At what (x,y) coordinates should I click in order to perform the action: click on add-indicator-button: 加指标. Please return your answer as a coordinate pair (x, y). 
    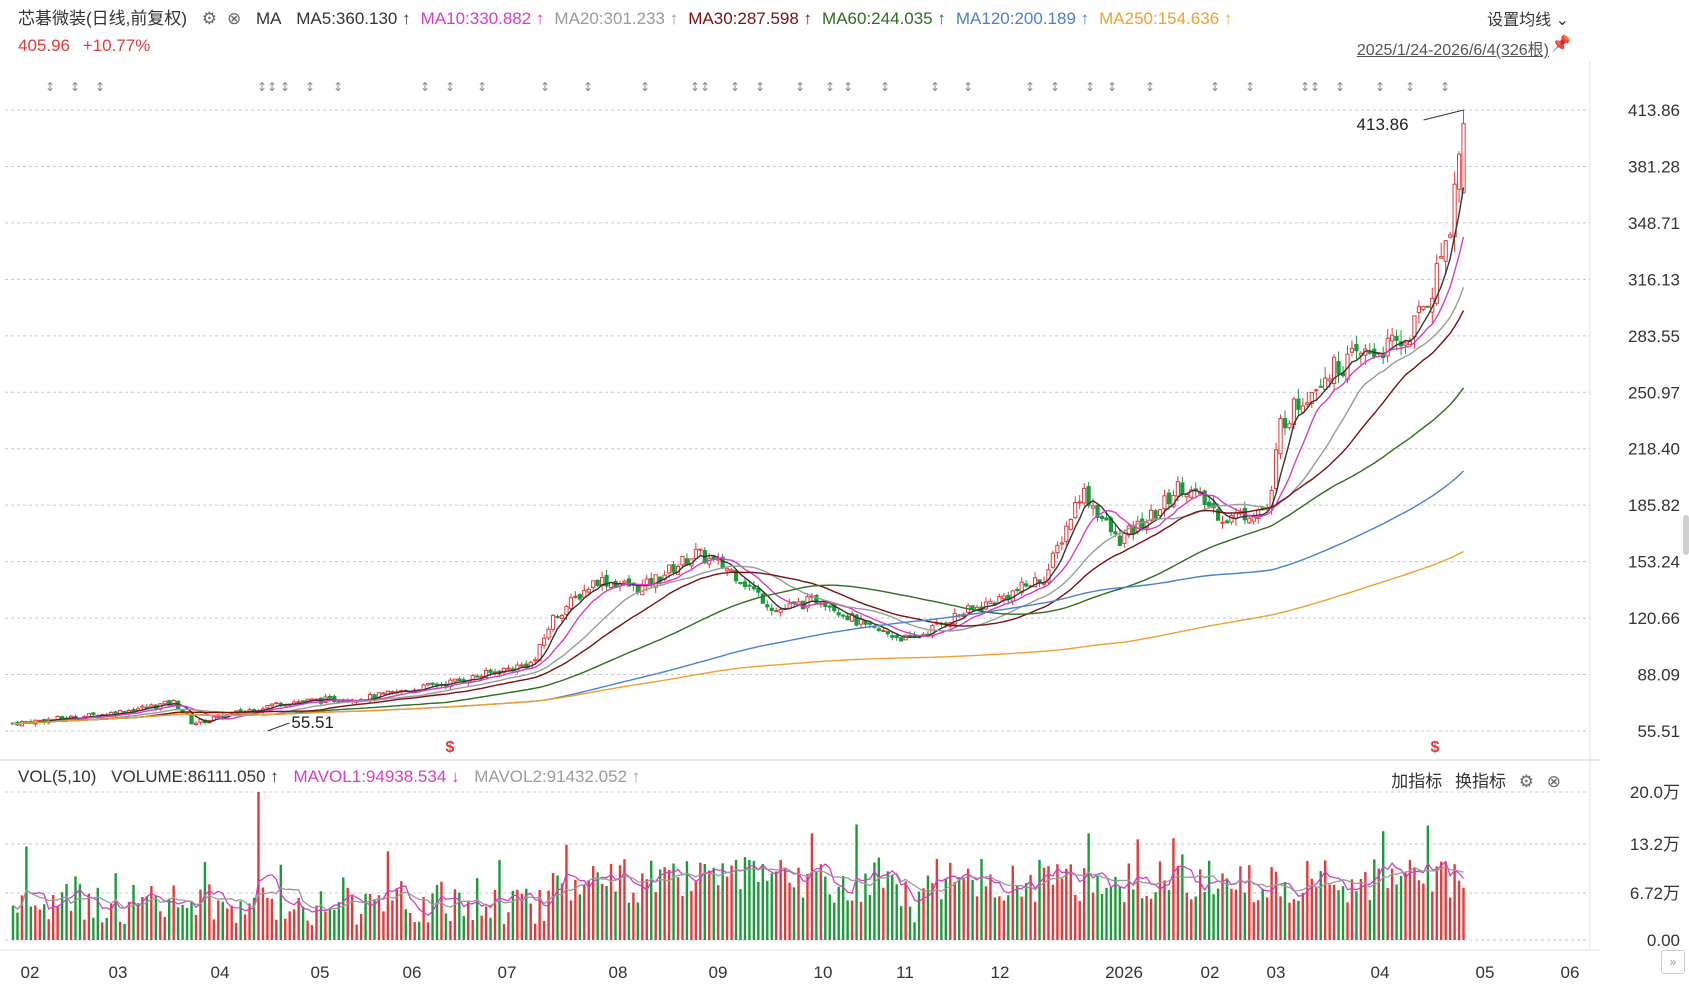
    Looking at the image, I should click on (1417, 781).